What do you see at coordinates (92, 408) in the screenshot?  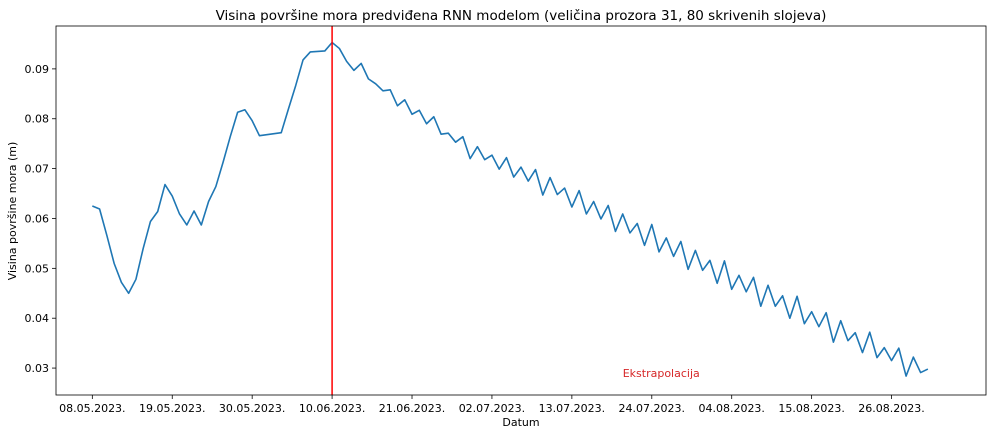 I see `x-tick-label: 08.05.2023.` at bounding box center [92, 408].